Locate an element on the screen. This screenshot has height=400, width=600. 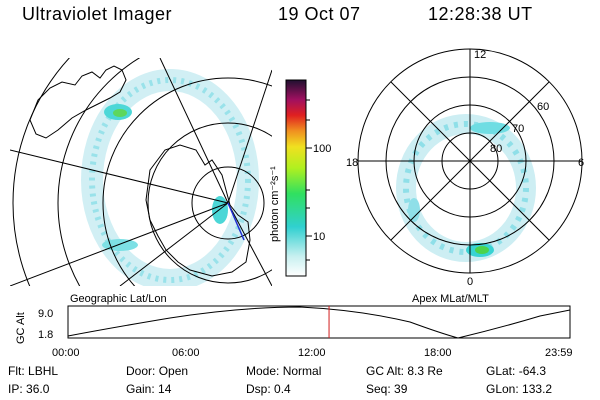
mlt-label-12: 12 is located at coordinates (480, 55).